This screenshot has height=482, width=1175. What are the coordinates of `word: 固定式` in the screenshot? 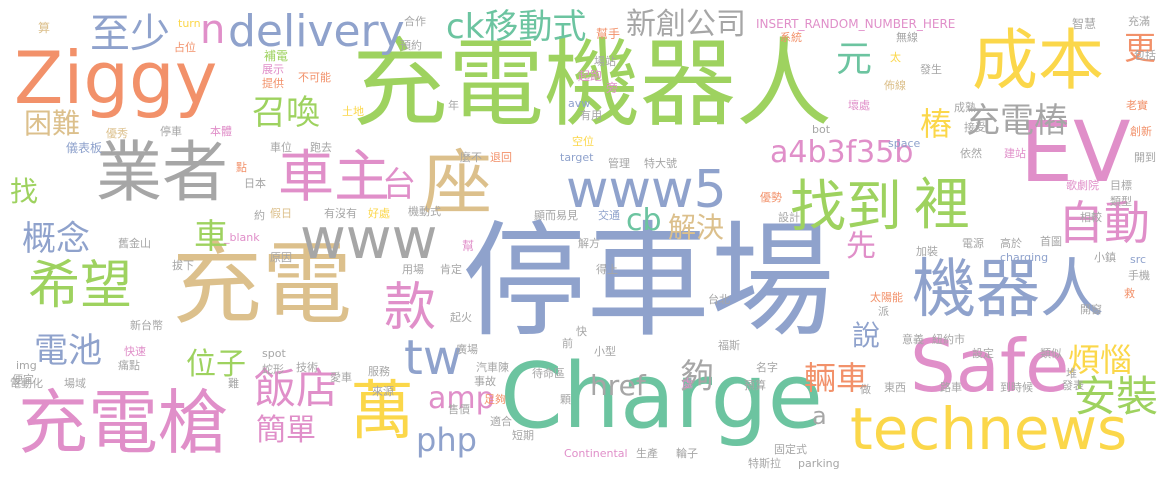 It's located at (790, 449).